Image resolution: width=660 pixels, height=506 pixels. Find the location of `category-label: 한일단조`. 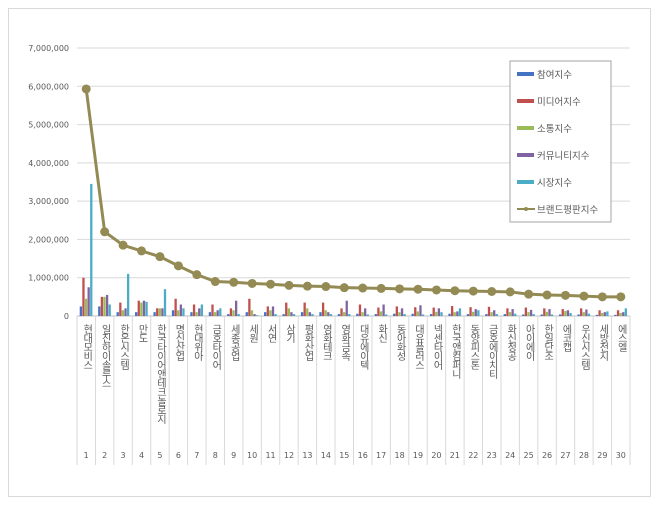

category-label: 한일단조 is located at coordinates (548, 342).